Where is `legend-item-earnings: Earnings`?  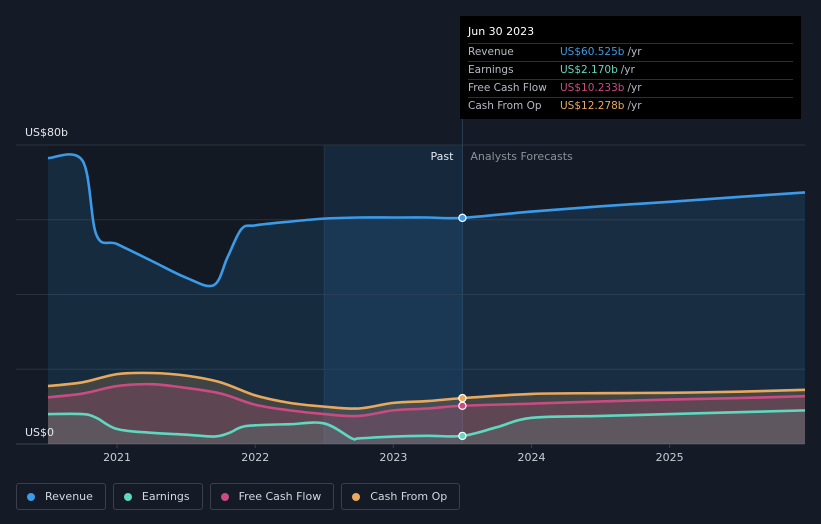 legend-item-earnings: Earnings is located at coordinates (157, 496).